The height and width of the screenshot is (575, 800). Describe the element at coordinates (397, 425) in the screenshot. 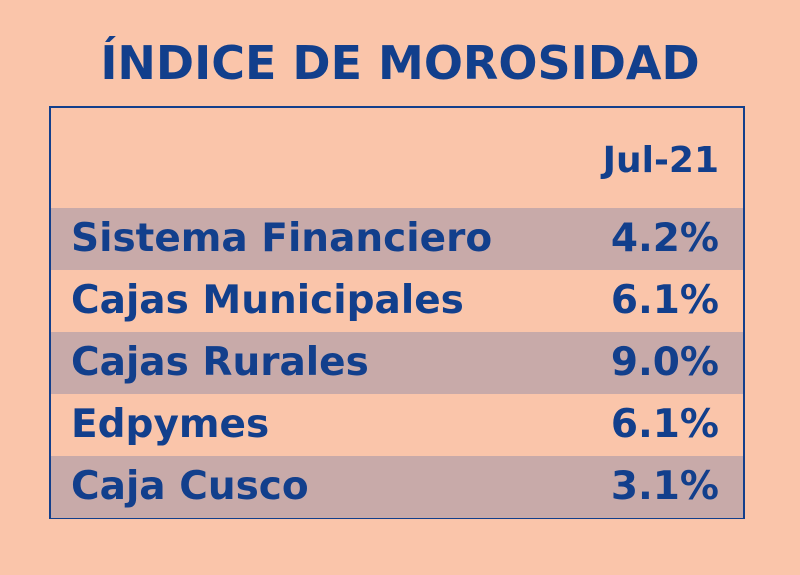

I see `table-row: Edpymes 6.1%` at that location.